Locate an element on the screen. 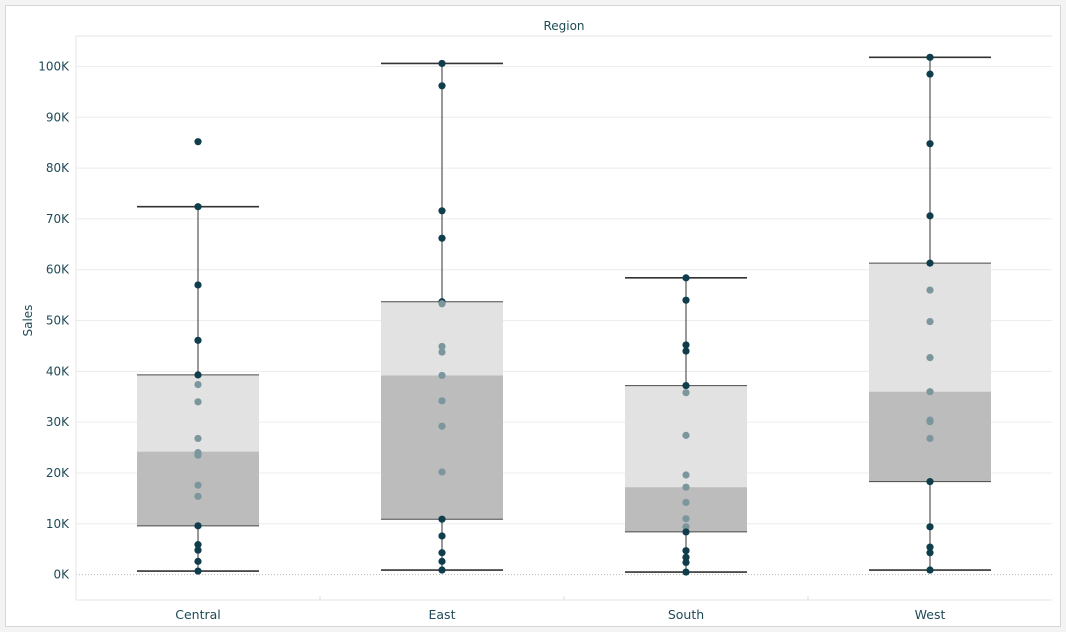 The width and height of the screenshot is (1066, 632). box-central is located at coordinates (198, 356).